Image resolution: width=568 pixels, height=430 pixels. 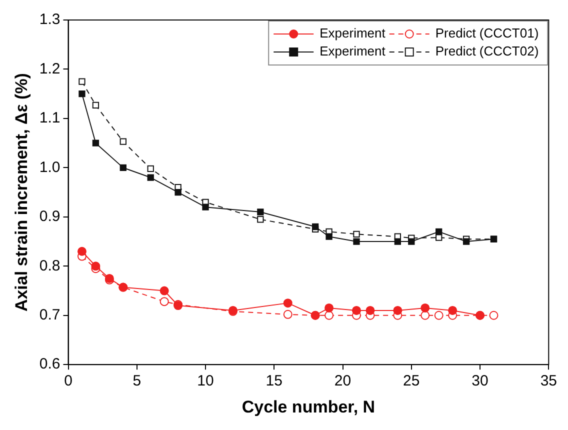 I want to click on y-tick-label: 1.3, so click(x=49, y=19).